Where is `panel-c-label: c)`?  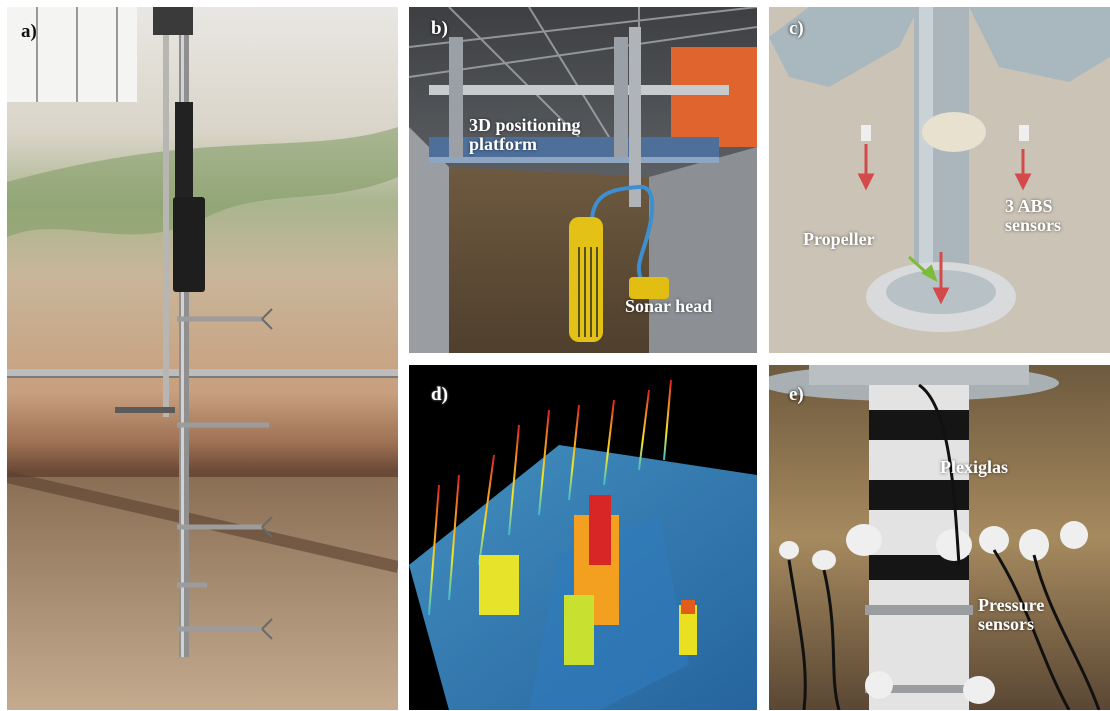 panel-c-label: c) is located at coordinates (796, 28).